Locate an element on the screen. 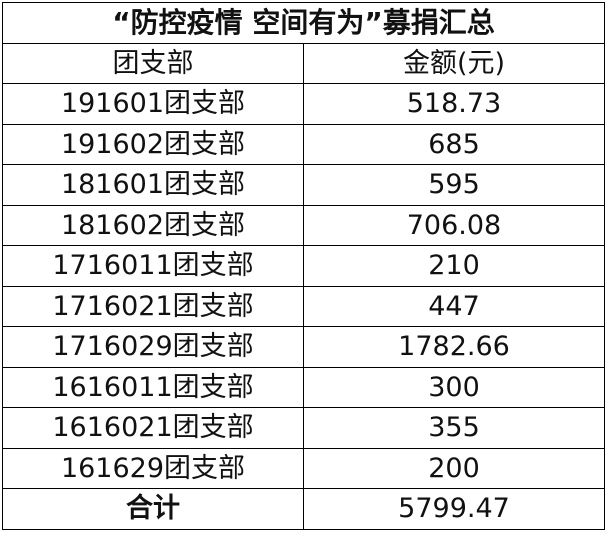 This screenshot has width=608, height=537. branch-cell: 1716011团支部 is located at coordinates (153, 266).